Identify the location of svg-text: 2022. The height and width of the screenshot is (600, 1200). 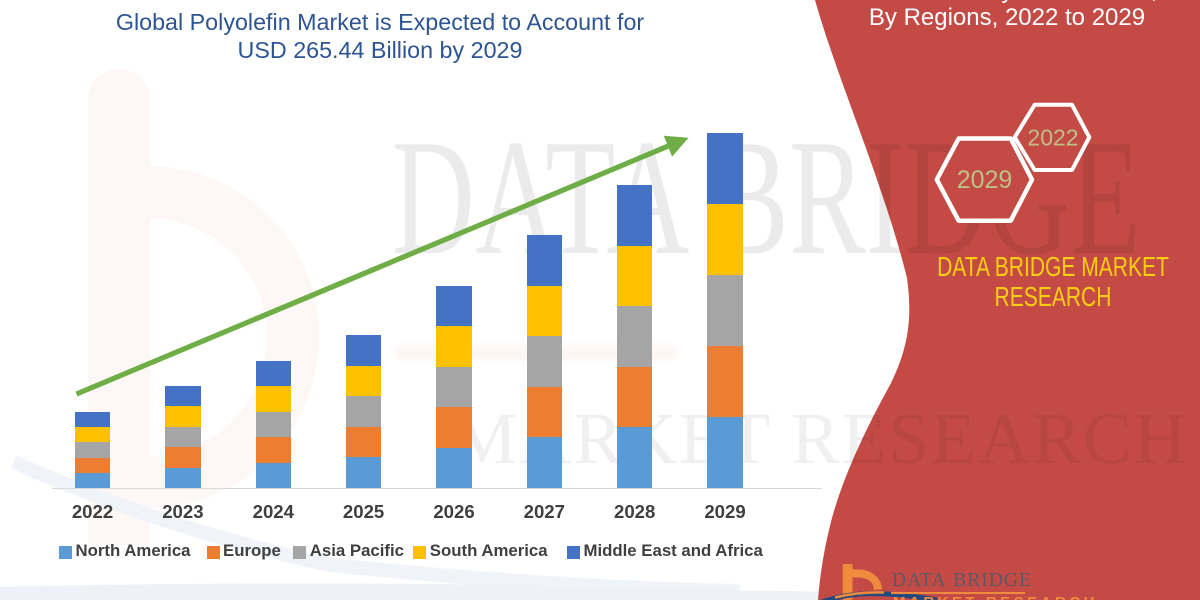
(1052, 138).